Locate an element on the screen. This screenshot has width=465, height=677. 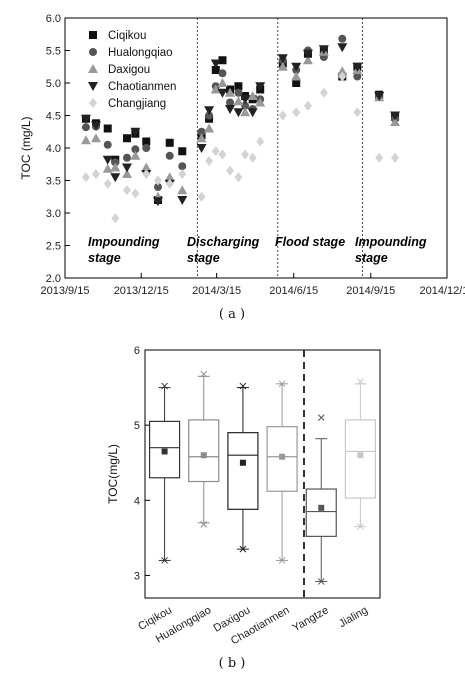
legend-marker-hualongqiao is located at coordinates (93, 52).